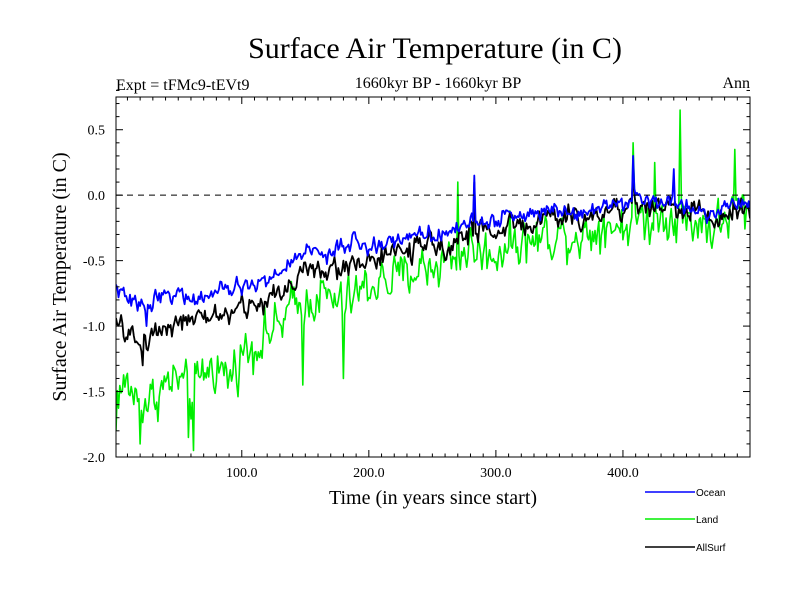 This screenshot has width=800, height=600. I want to click on y-tick-label: 0.5, so click(97, 131).